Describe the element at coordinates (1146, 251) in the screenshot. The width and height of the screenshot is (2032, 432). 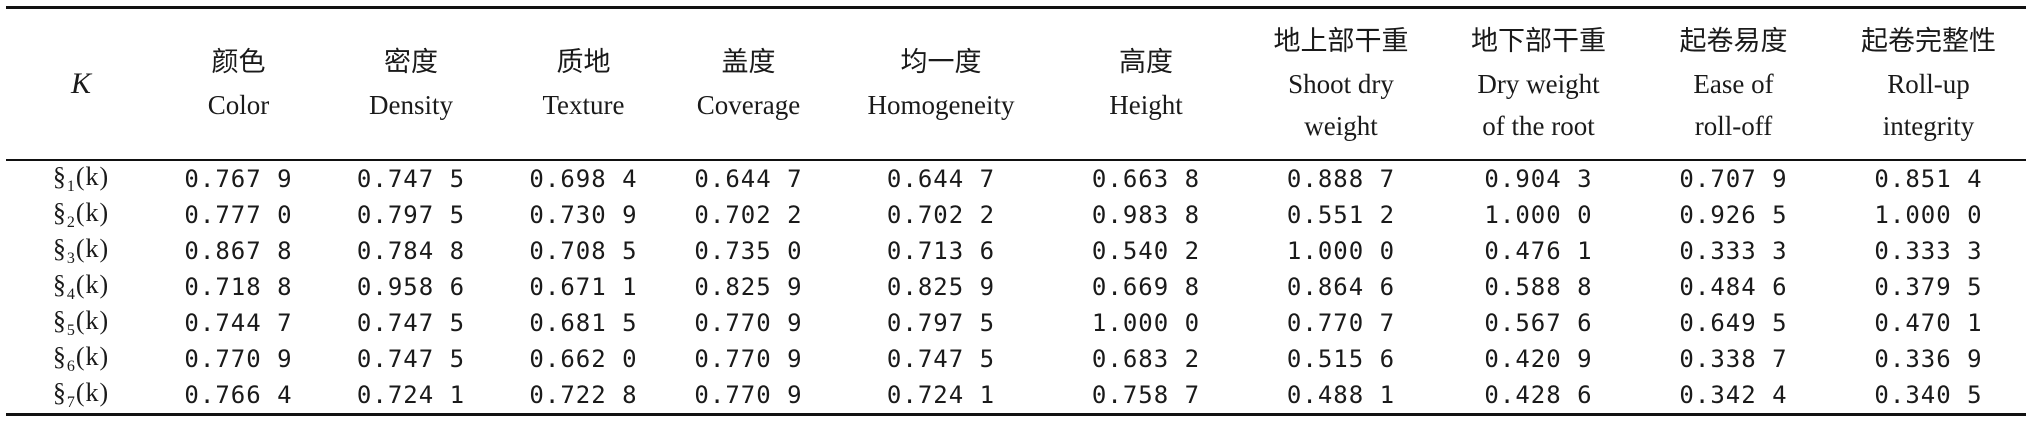
I see `table-cell: 0.540 2` at that location.